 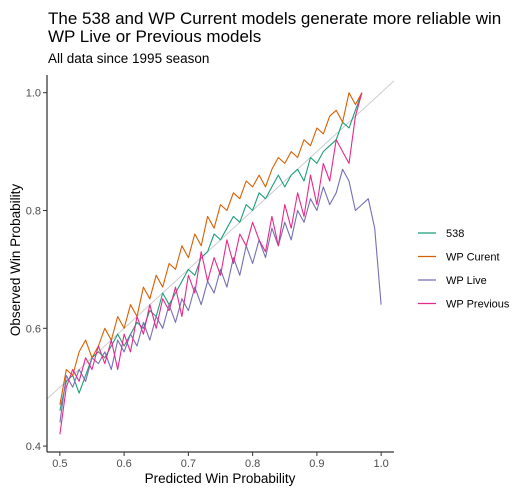 I want to click on y-tick-label-1: 0.6, so click(x=33, y=329).